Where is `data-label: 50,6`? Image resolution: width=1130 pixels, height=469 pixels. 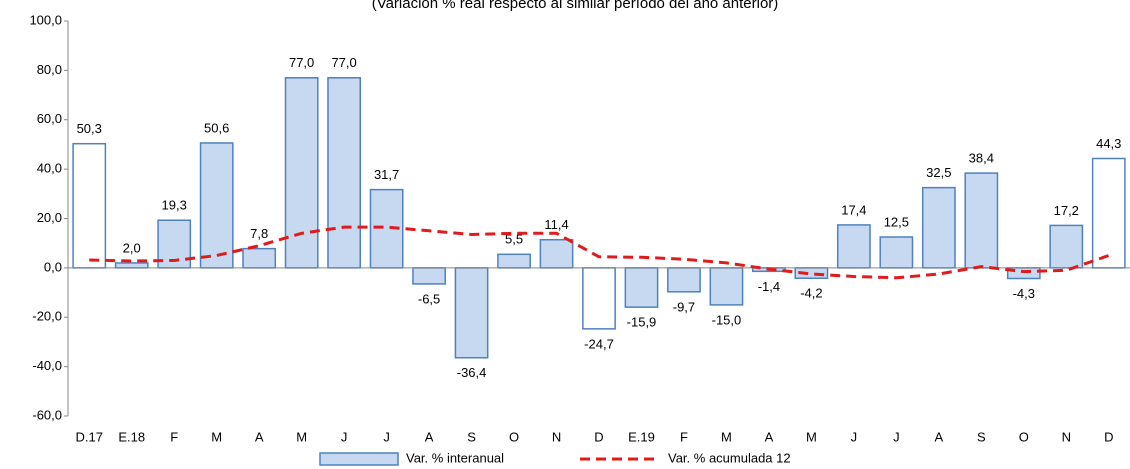
data-label: 50,6 is located at coordinates (216, 127).